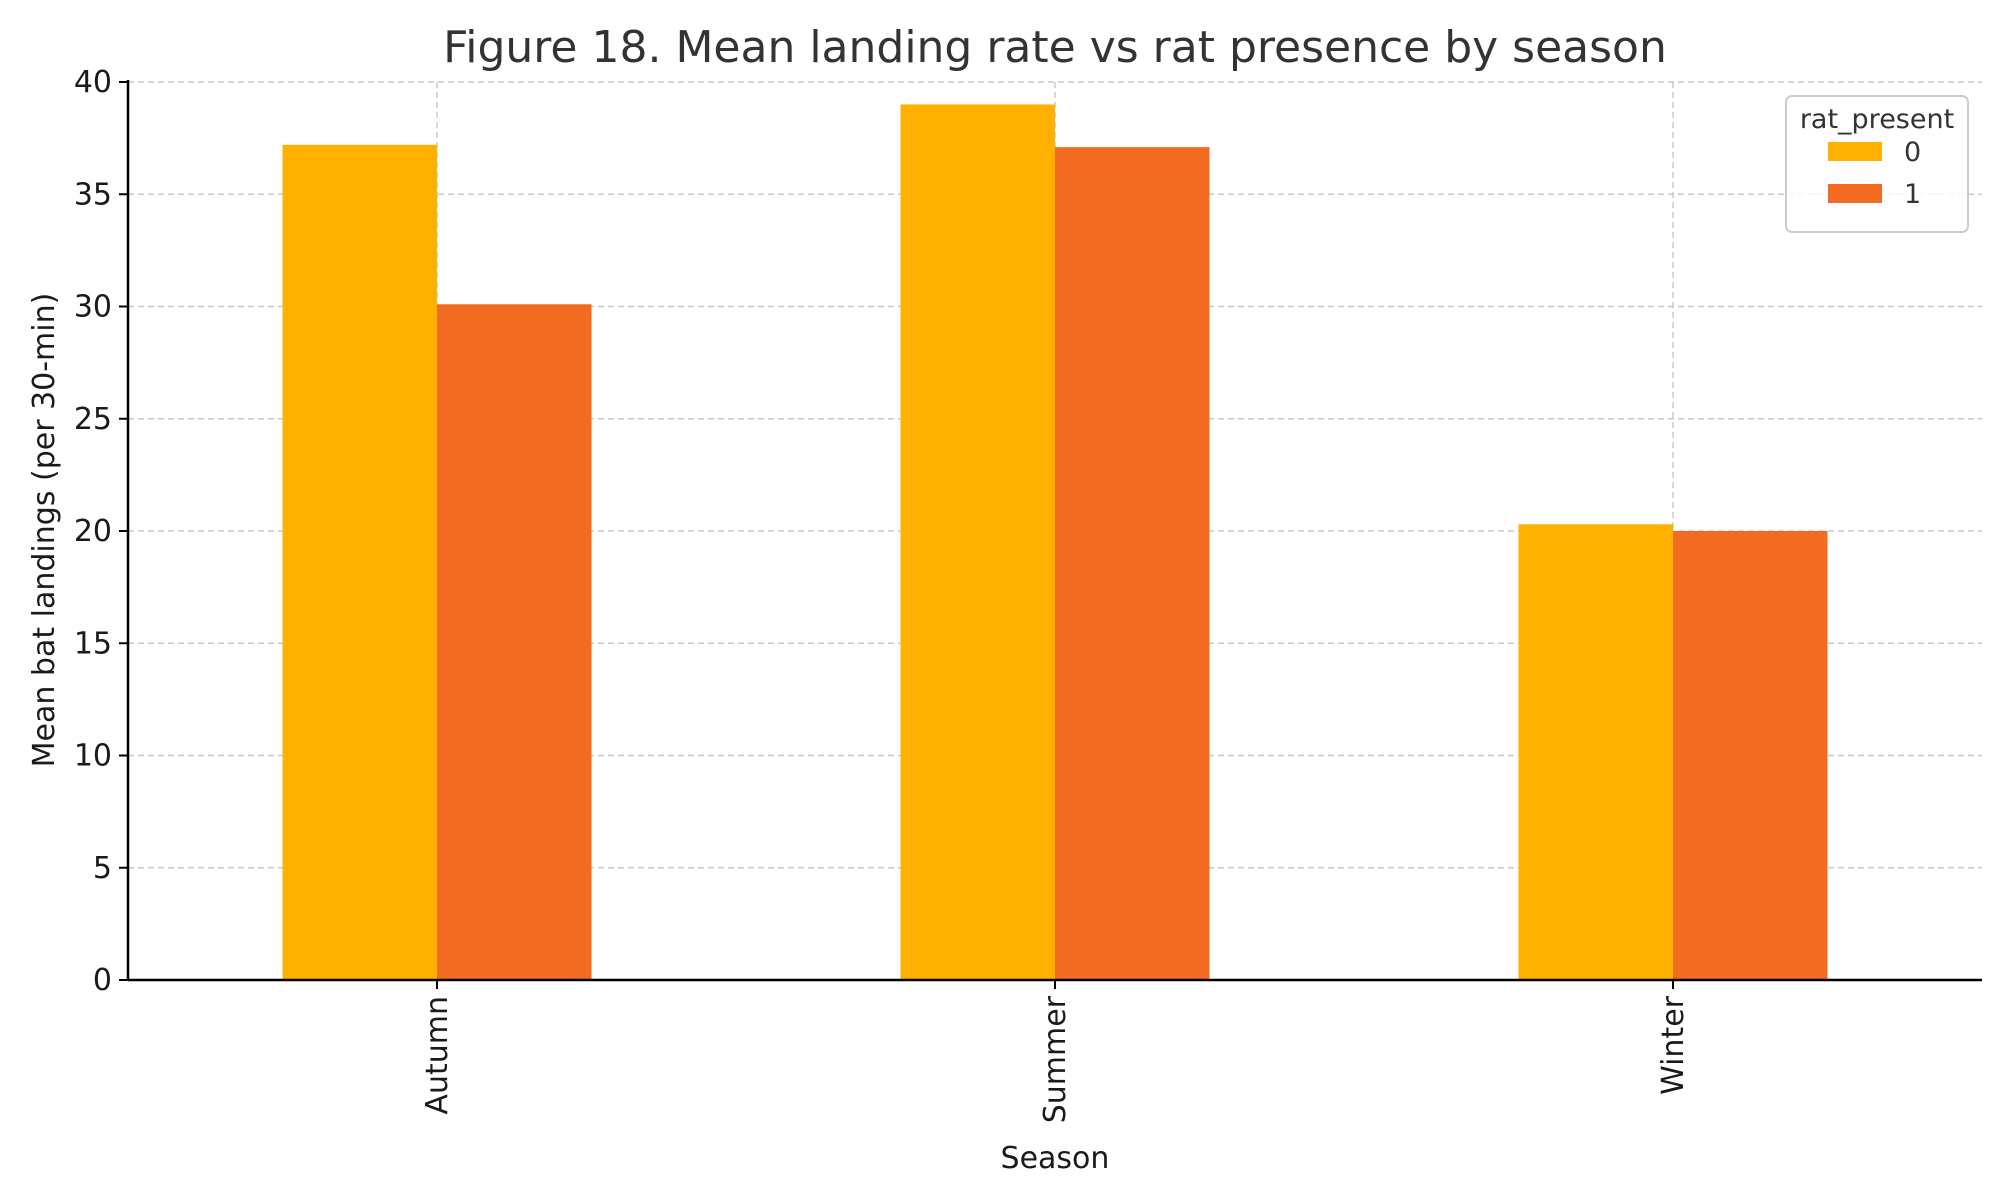 The height and width of the screenshot is (1200, 2000). Describe the element at coordinates (1912, 194) in the screenshot. I see `legend-label-series-1: 1` at that location.